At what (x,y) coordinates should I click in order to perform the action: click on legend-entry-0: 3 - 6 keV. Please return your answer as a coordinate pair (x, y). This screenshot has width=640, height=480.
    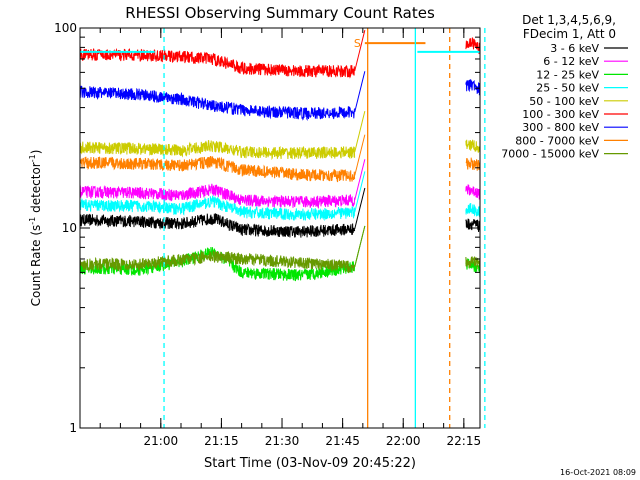
    Looking at the image, I should click on (574, 48).